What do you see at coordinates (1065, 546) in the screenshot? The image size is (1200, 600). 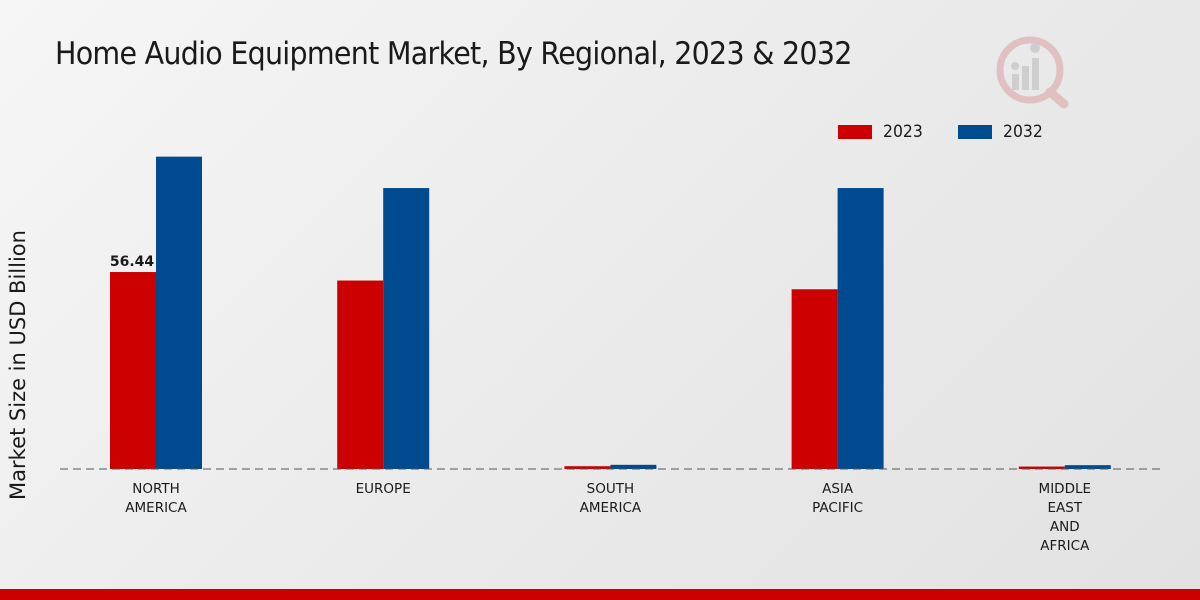 I see `x-tick-label: AFRICA` at bounding box center [1065, 546].